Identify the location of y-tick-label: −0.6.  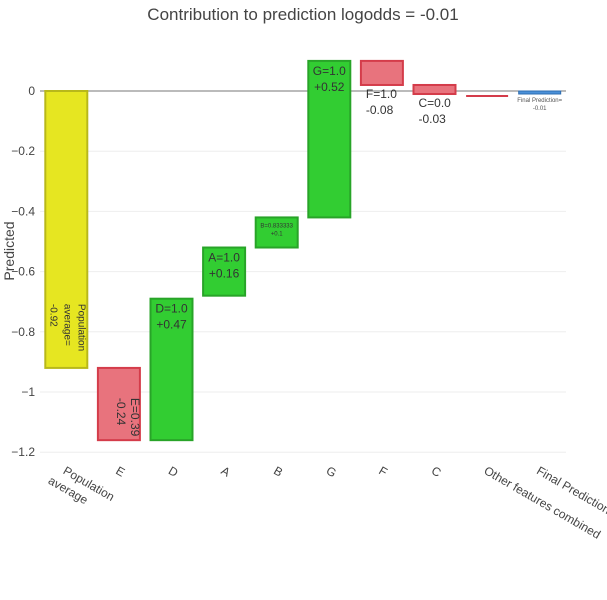
(23, 272).